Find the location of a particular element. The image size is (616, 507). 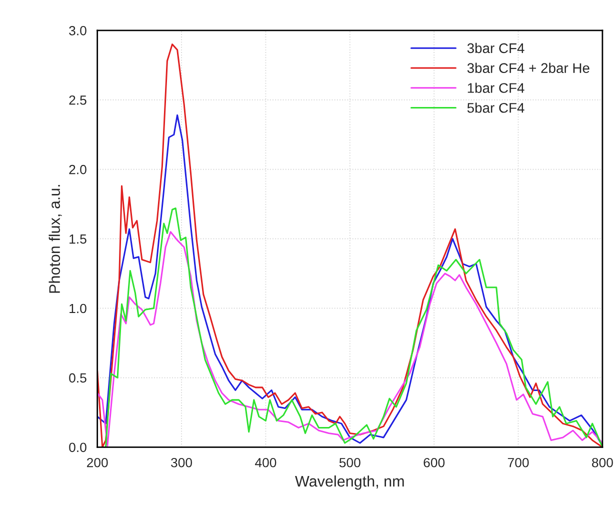

y-tick-label: 3.0 is located at coordinates (77, 31).